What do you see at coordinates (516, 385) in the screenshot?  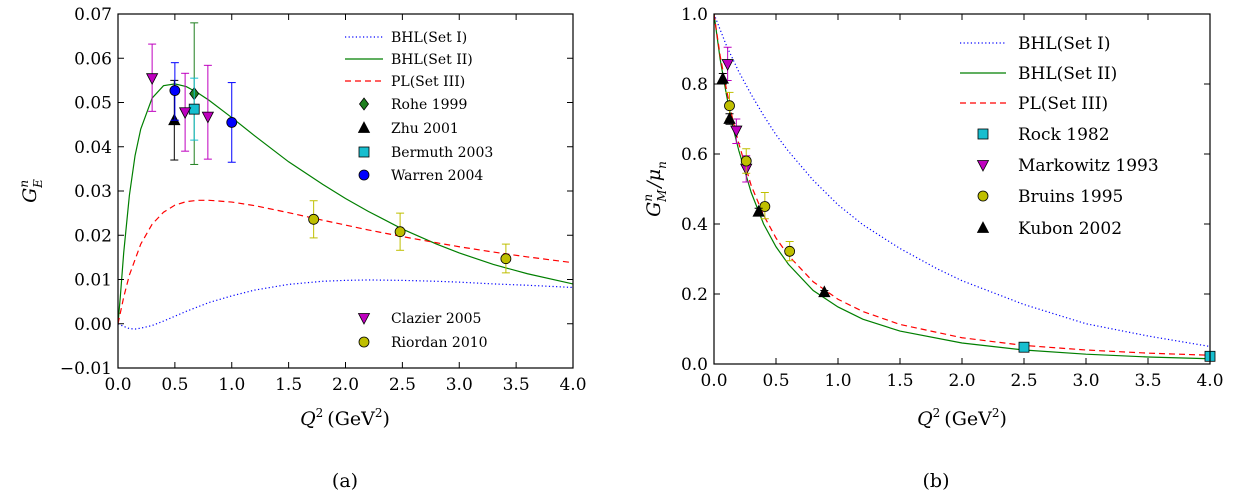 I see `x-tick-label: 3.5` at bounding box center [516, 385].